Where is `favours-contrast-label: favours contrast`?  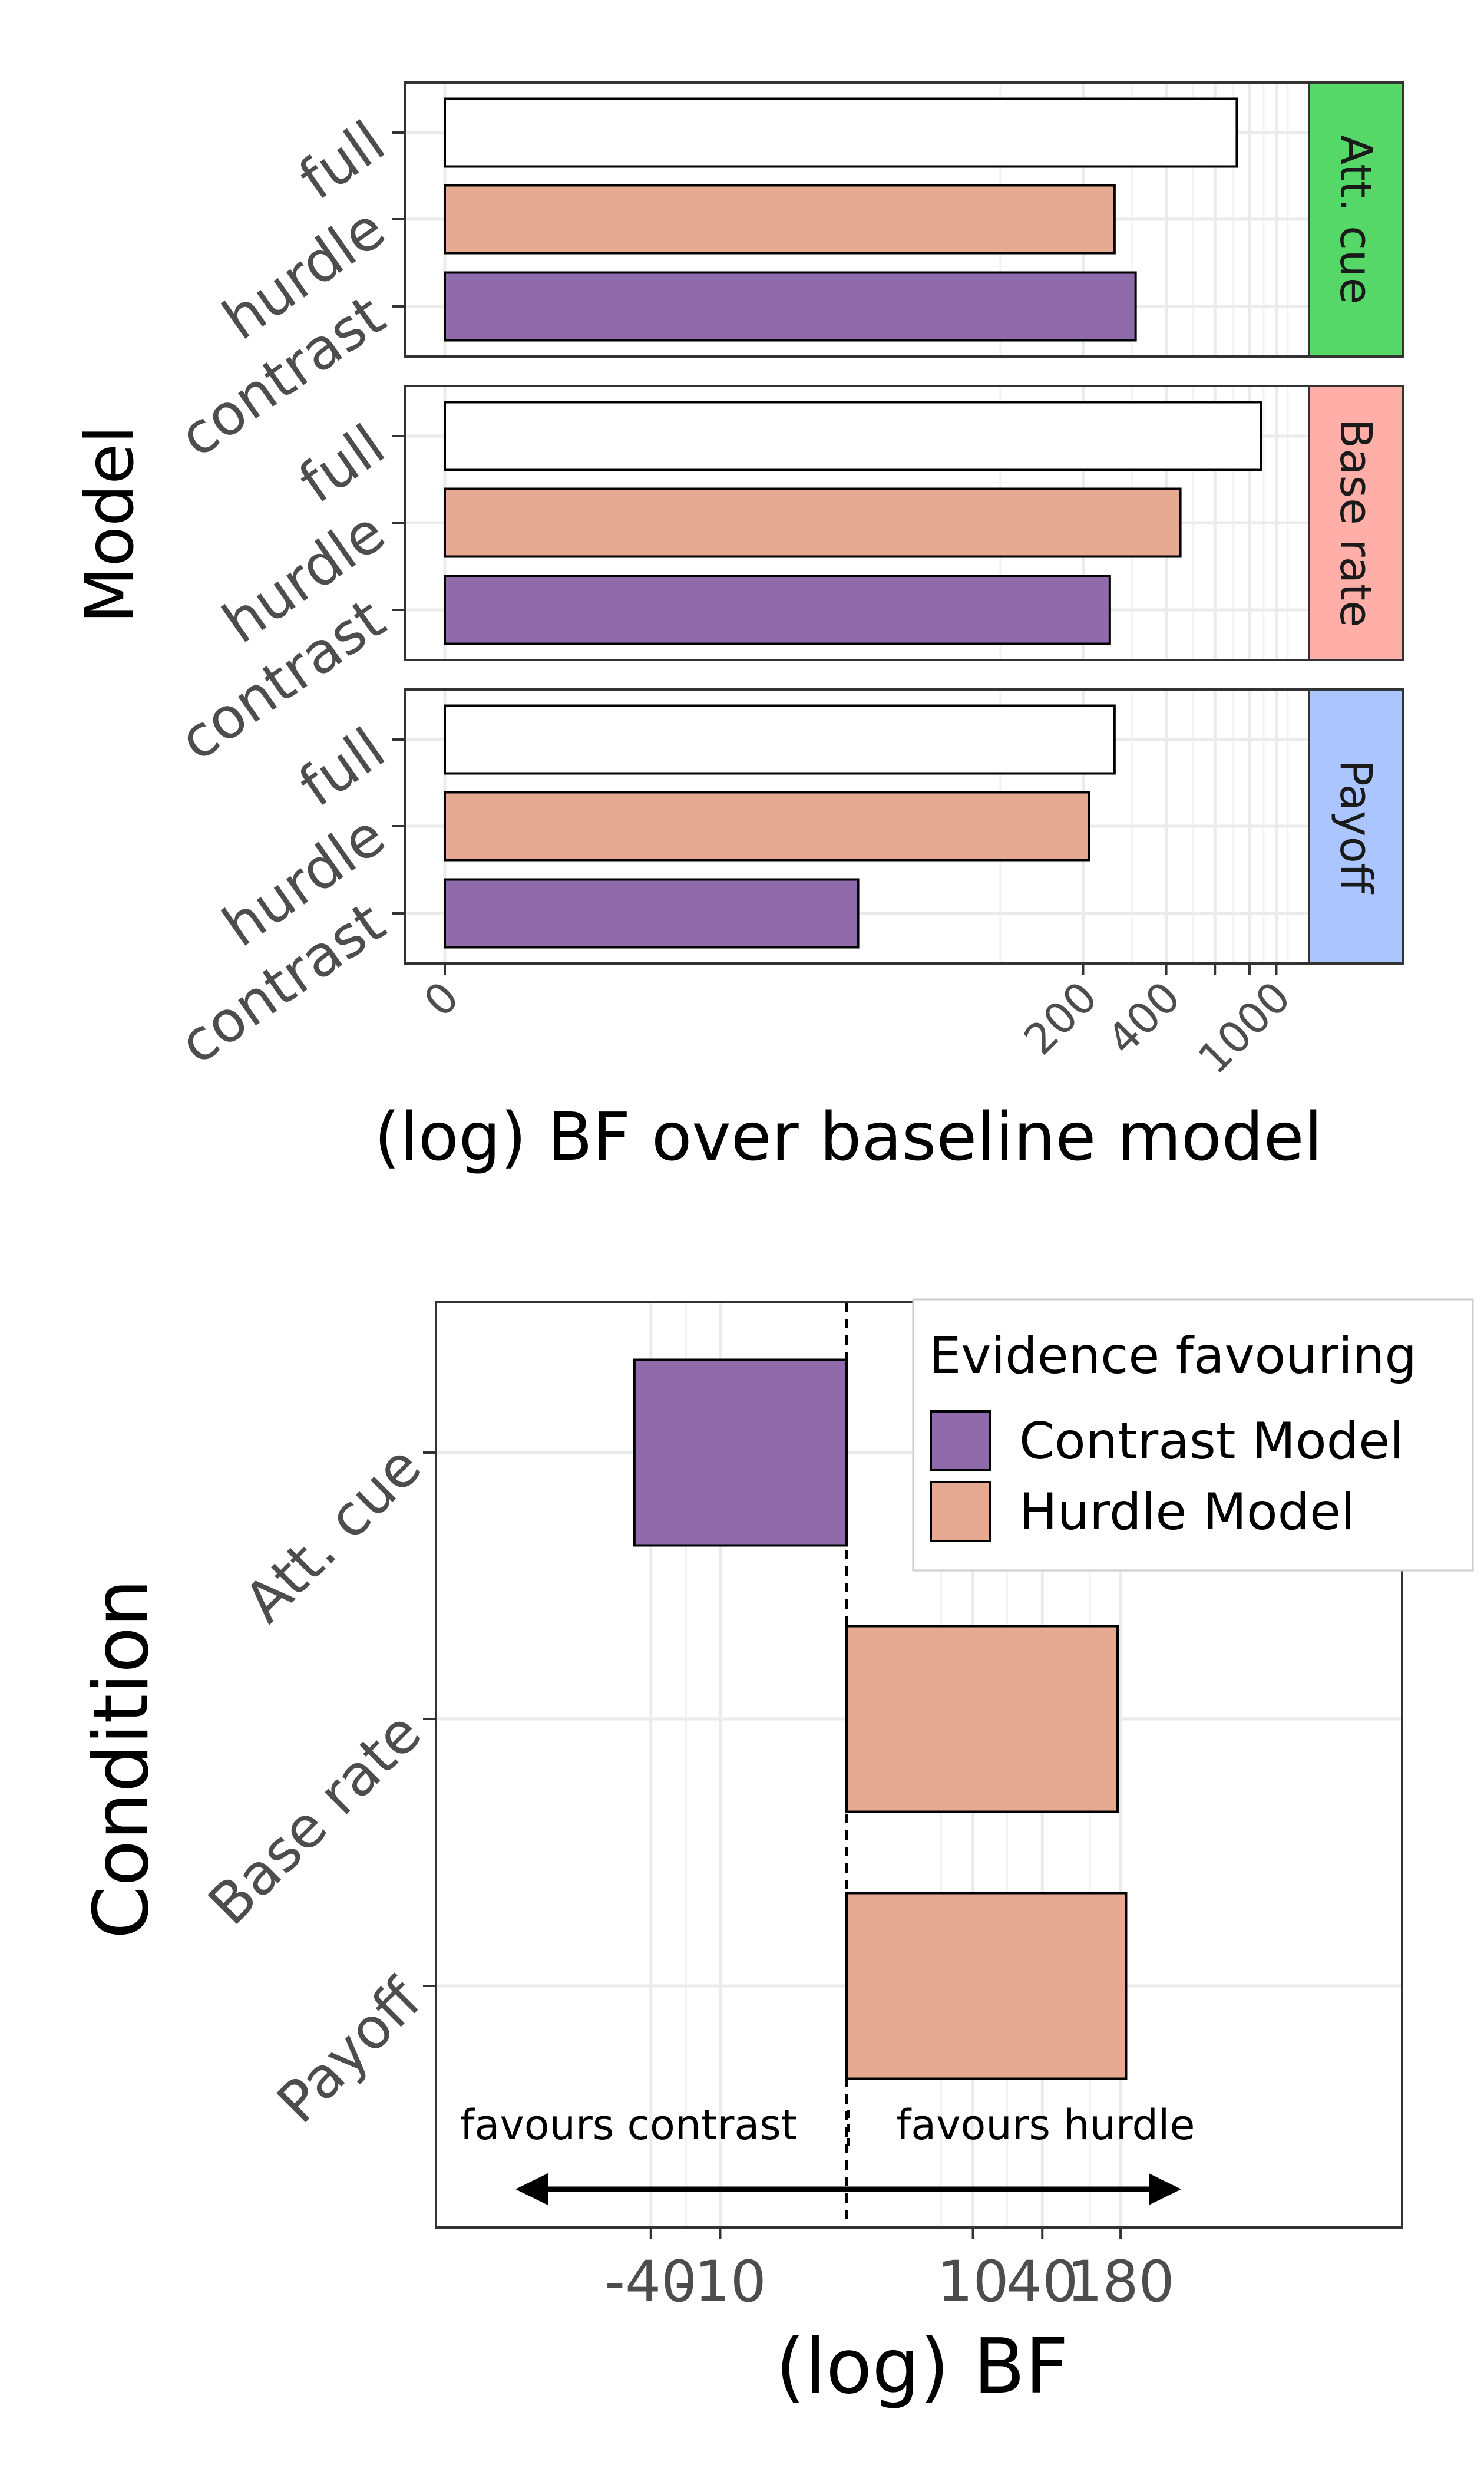 favours-contrast-label: favours contrast is located at coordinates (628, 2125).